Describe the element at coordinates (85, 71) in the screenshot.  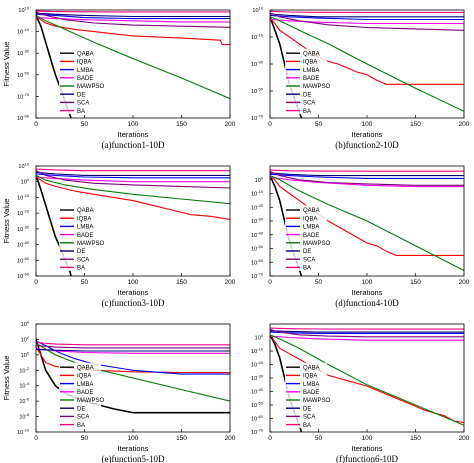
I see `legend-label: LMBA` at that location.